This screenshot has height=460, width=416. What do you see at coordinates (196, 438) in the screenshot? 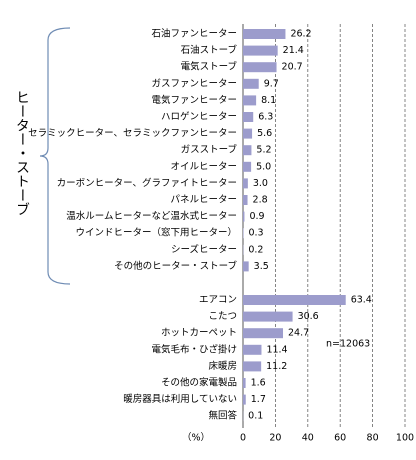
I see `x-unit: （%）` at bounding box center [196, 438].